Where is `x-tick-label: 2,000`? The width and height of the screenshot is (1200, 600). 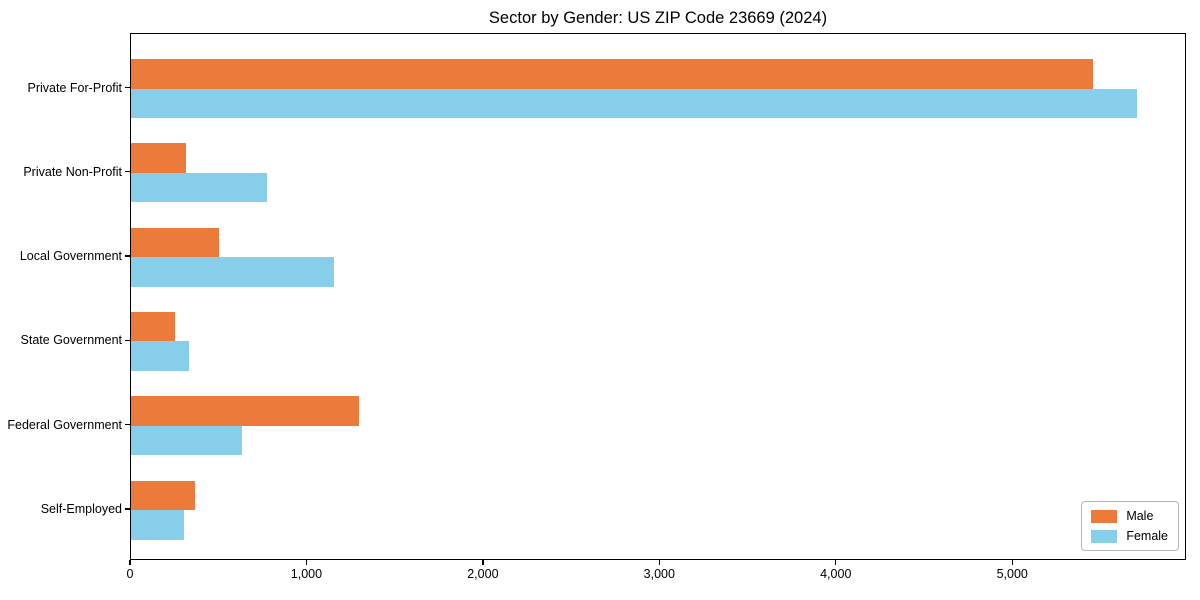 x-tick-label: 2,000 is located at coordinates (483, 574).